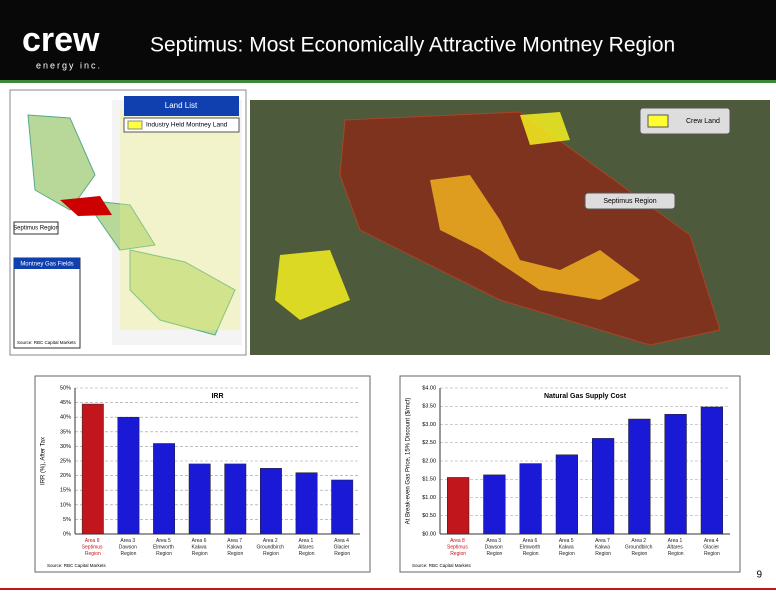 Image resolution: width=776 pixels, height=600 pixels. What do you see at coordinates (86, 206) in the screenshot?
I see `septimus-area` at bounding box center [86, 206].